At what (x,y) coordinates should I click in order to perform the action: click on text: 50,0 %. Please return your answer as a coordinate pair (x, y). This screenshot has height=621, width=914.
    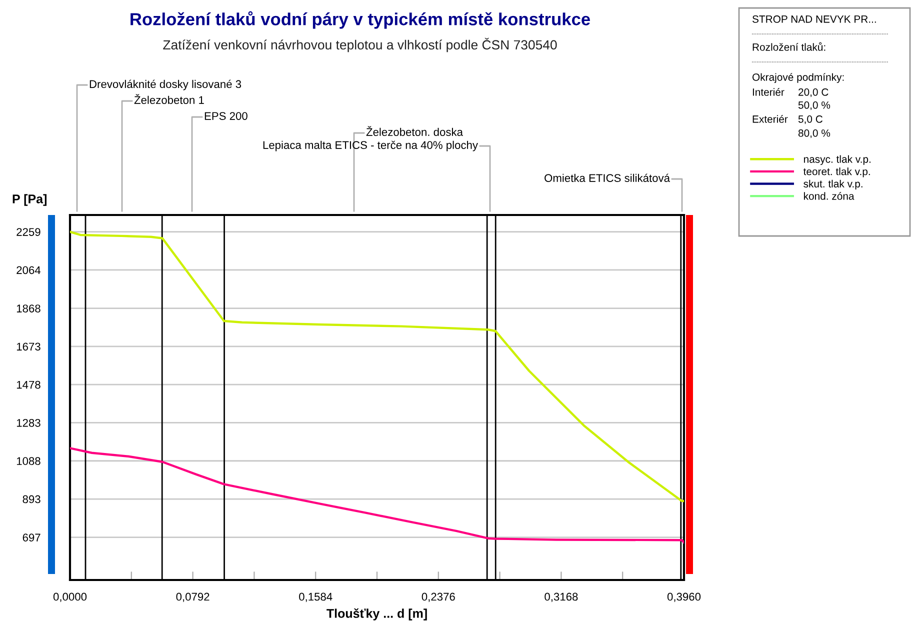
    Looking at the image, I should click on (814, 105).